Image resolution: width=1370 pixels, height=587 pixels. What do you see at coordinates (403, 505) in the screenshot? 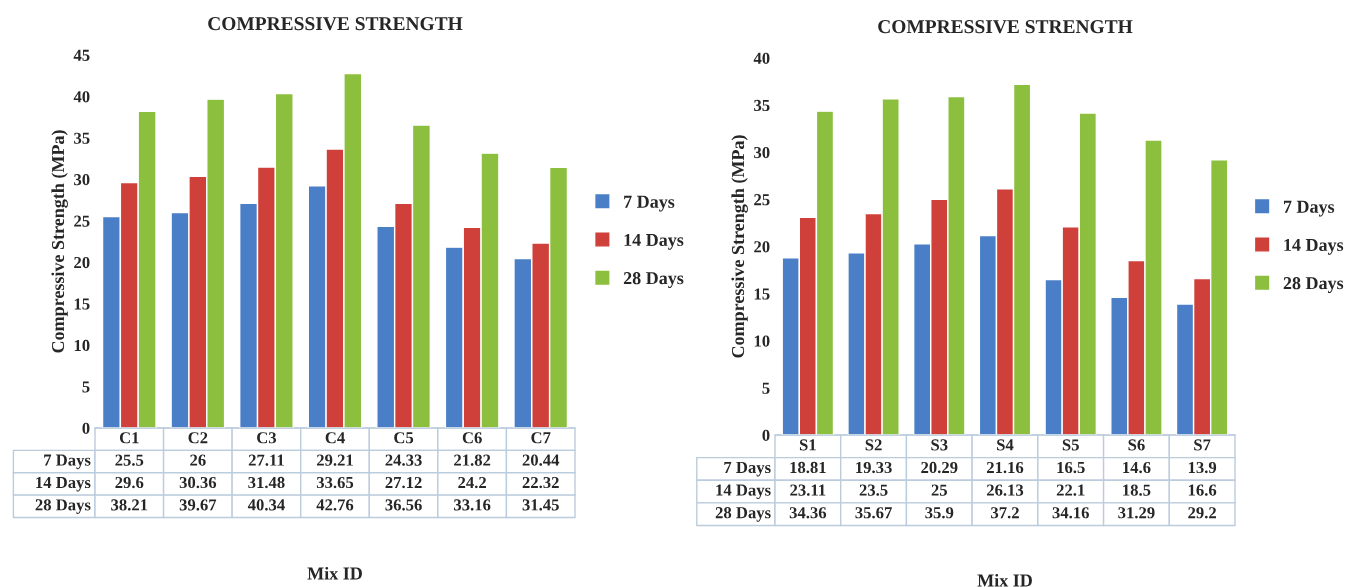
I see `data-label: 36.56` at bounding box center [403, 505].